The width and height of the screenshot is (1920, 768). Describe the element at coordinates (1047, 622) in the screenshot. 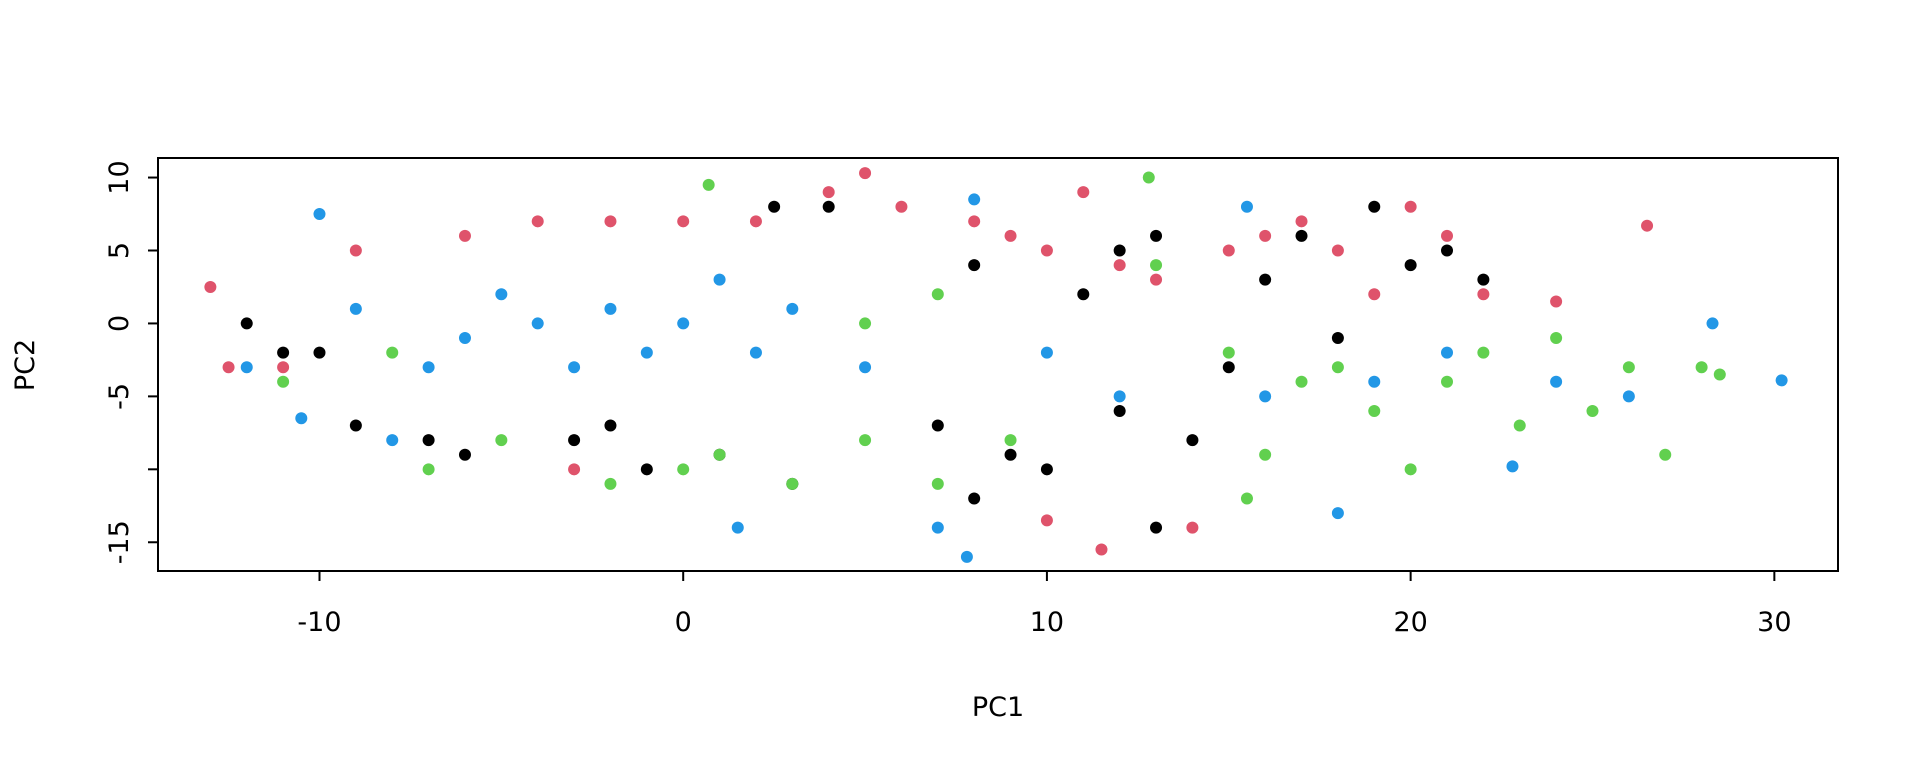

I see `x-tick-label: 10` at that location.